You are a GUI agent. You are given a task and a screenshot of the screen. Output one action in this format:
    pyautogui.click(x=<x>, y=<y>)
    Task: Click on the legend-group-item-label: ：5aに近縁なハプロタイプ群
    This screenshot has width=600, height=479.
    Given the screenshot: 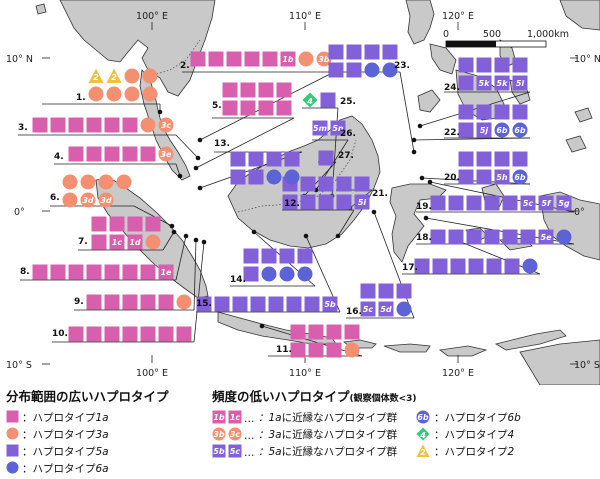 What is the action you would take?
    pyautogui.click(x=328, y=451)
    